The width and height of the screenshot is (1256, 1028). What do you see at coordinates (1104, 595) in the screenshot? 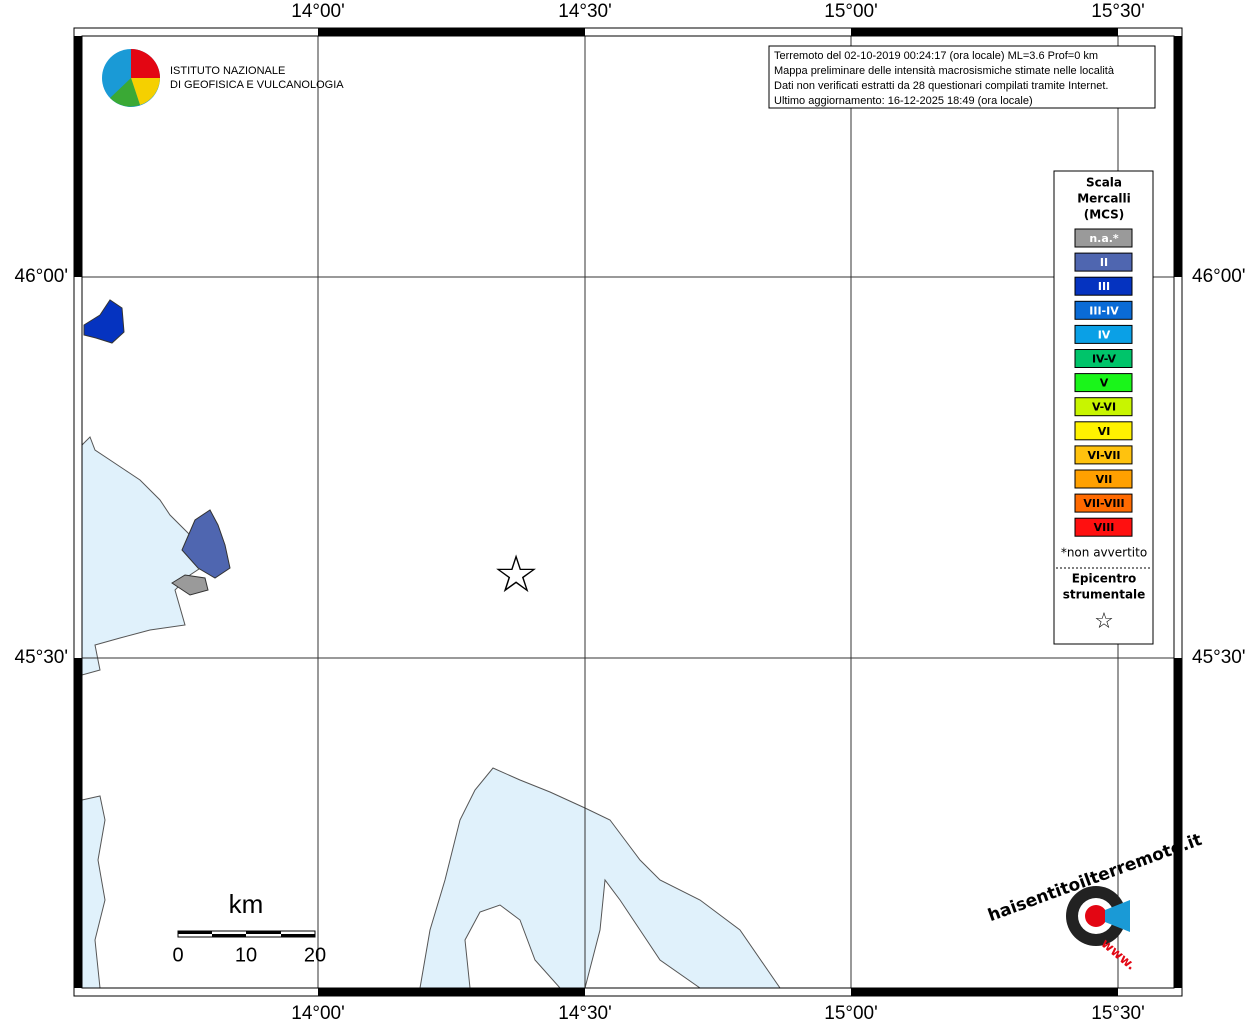
I see `legend-epicenter: strumentale` at bounding box center [1104, 595].